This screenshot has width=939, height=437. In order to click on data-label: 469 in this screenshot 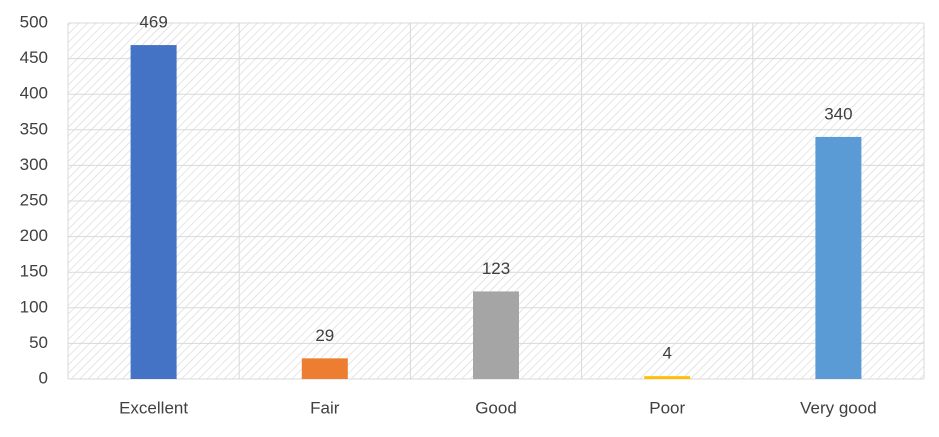, I will do `click(153, 22)`.